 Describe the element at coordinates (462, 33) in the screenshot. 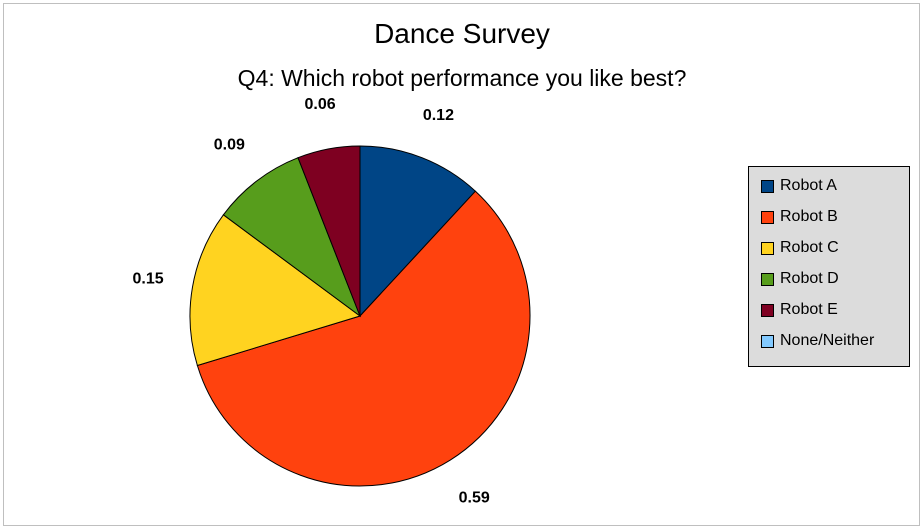

I see `chart-title: Dance Survey` at that location.